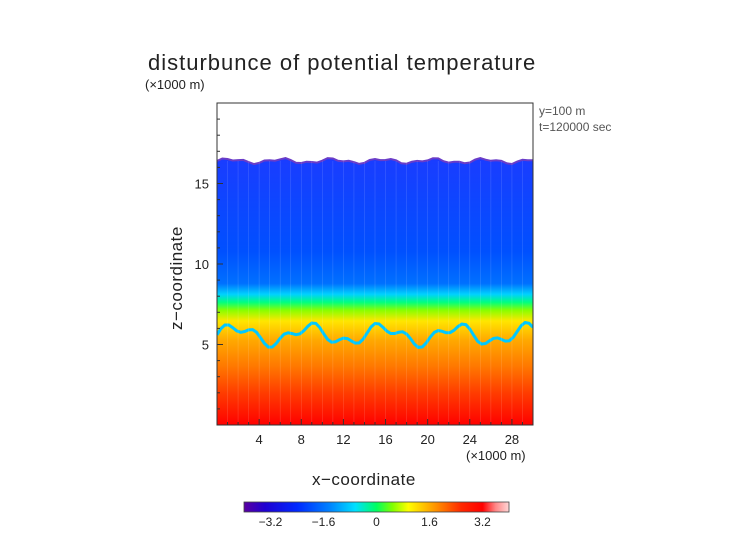 Image resolution: width=752 pixels, height=537 pixels. Describe the element at coordinates (375, 433) in the screenshot. I see `x-axis: 4 8 12 16 20 24 28` at that location.